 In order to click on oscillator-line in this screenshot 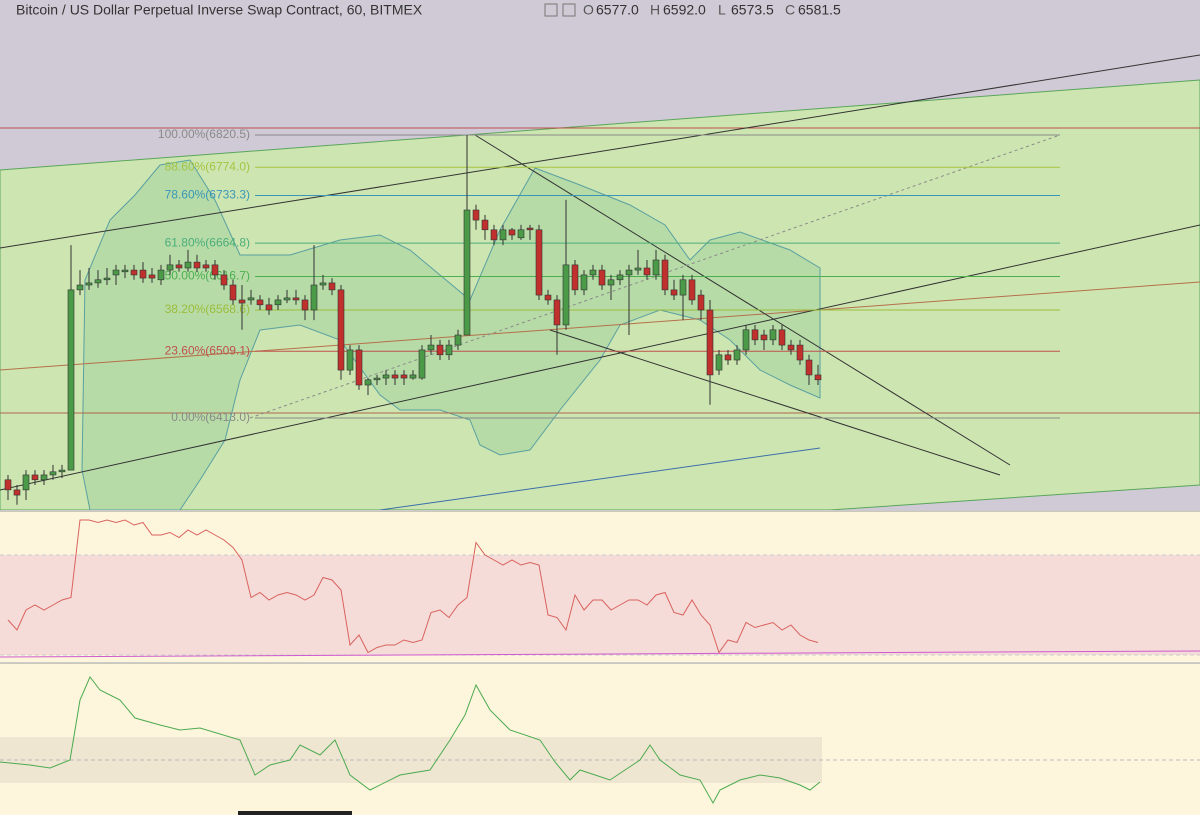, I will do `click(410, 740)`.